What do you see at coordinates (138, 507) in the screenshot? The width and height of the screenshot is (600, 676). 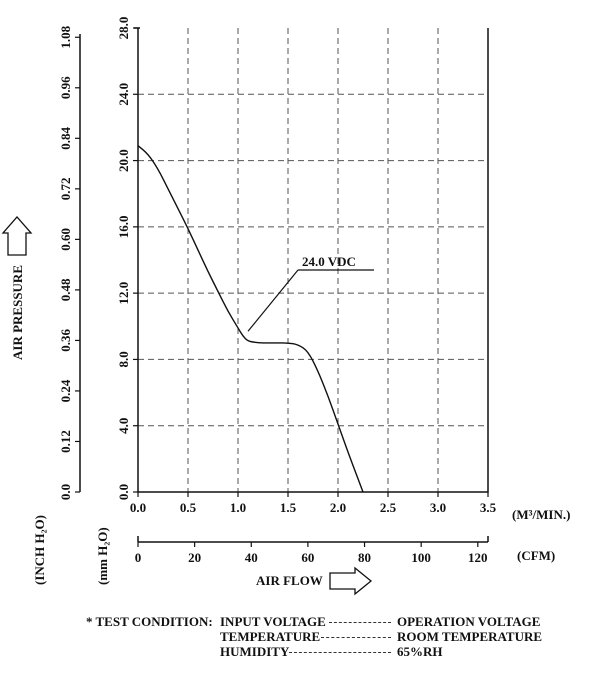 I see `x-axis-tick-label: 0.0` at bounding box center [138, 507].